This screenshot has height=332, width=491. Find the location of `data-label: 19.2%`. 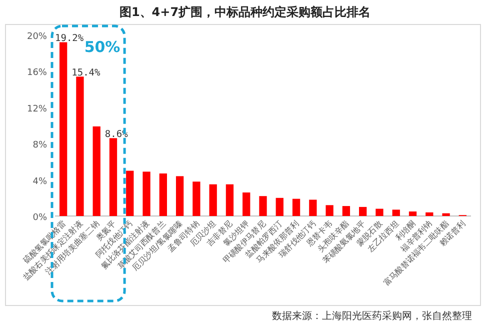

data-label: 19.2% is located at coordinates (69, 38).